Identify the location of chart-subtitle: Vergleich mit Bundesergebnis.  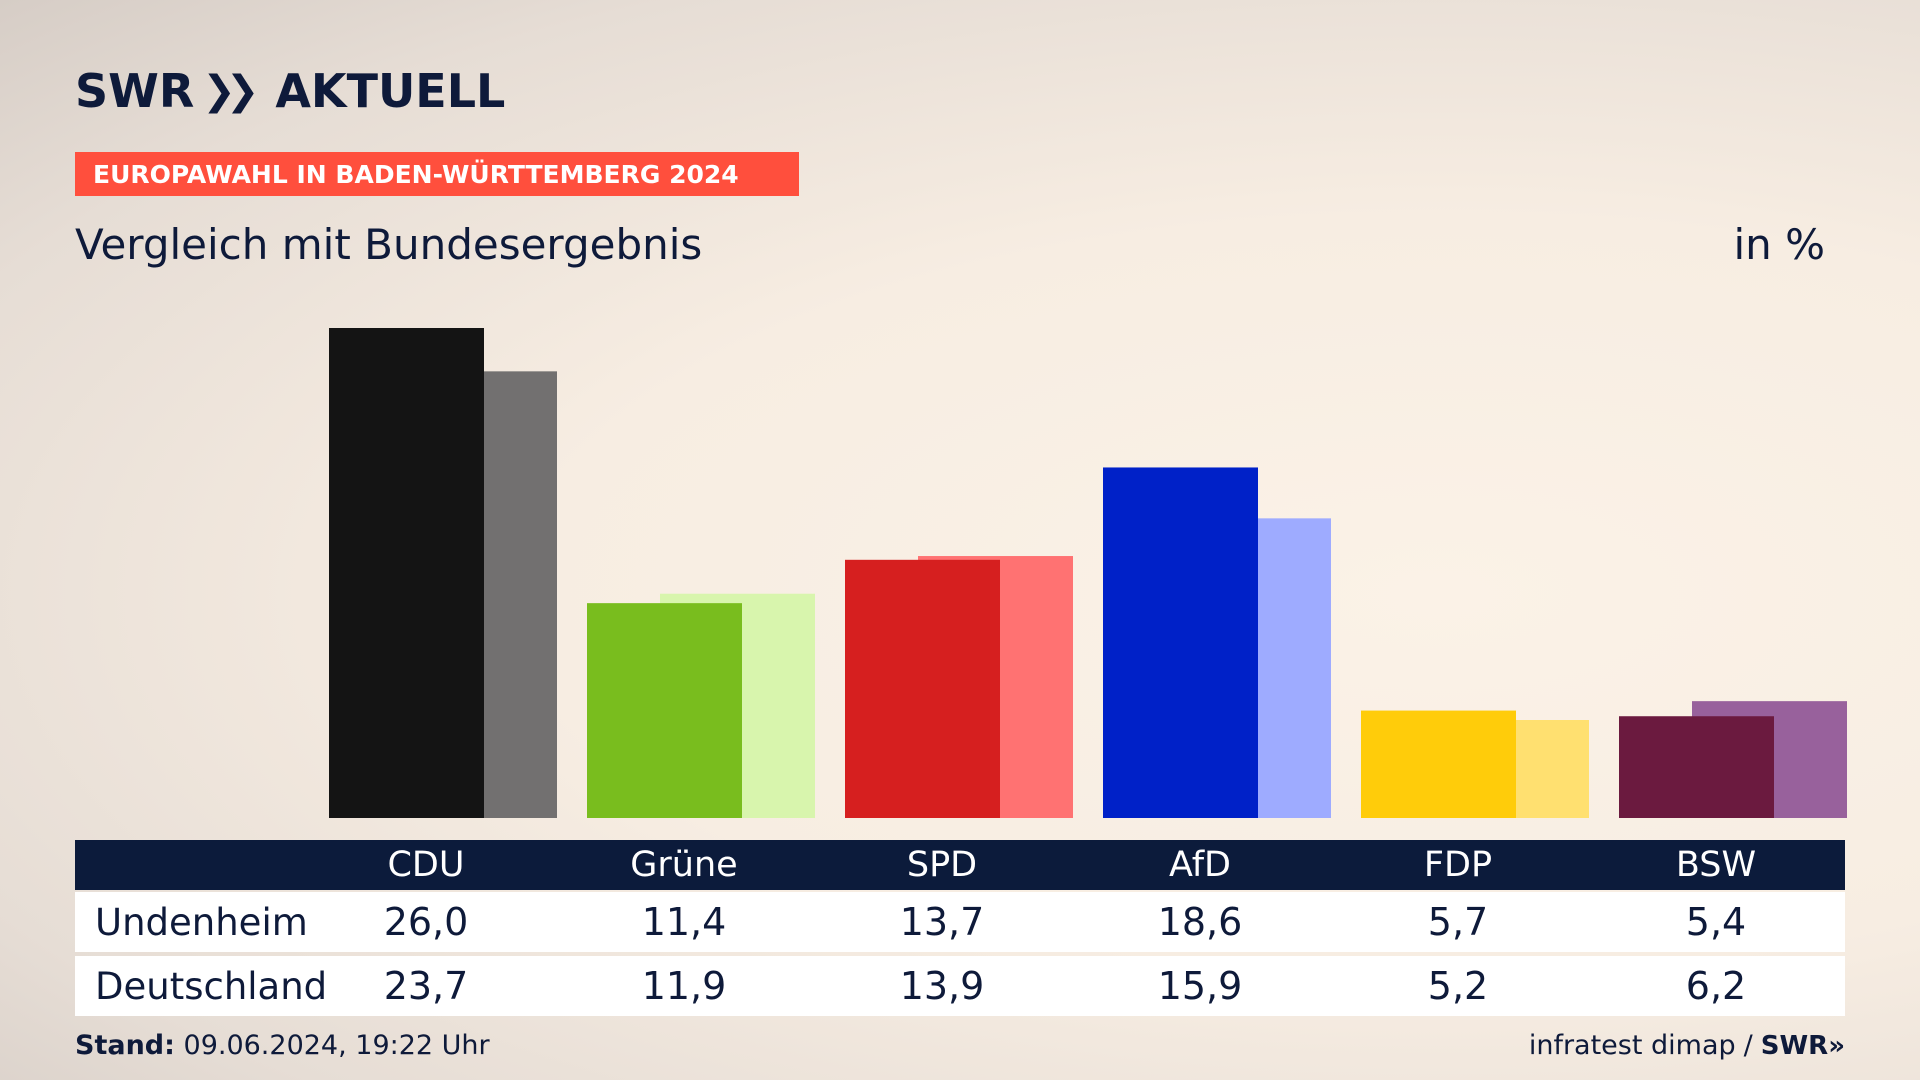
(389, 244).